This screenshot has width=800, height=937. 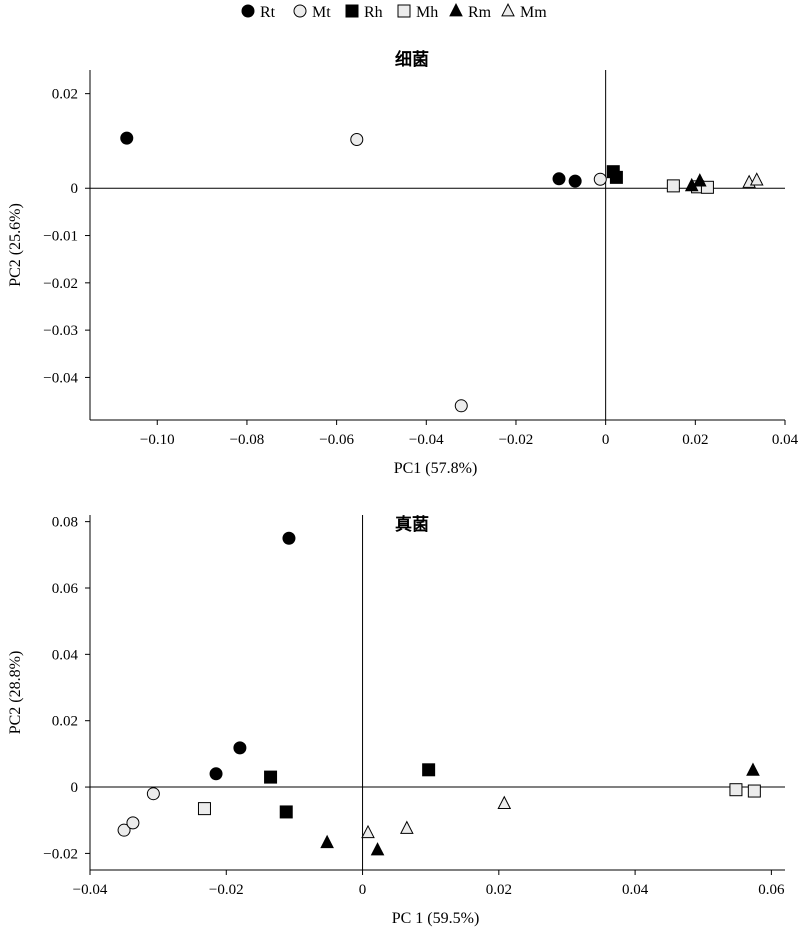 I want to click on x-tick-label: 0.06, so click(x=771, y=890).